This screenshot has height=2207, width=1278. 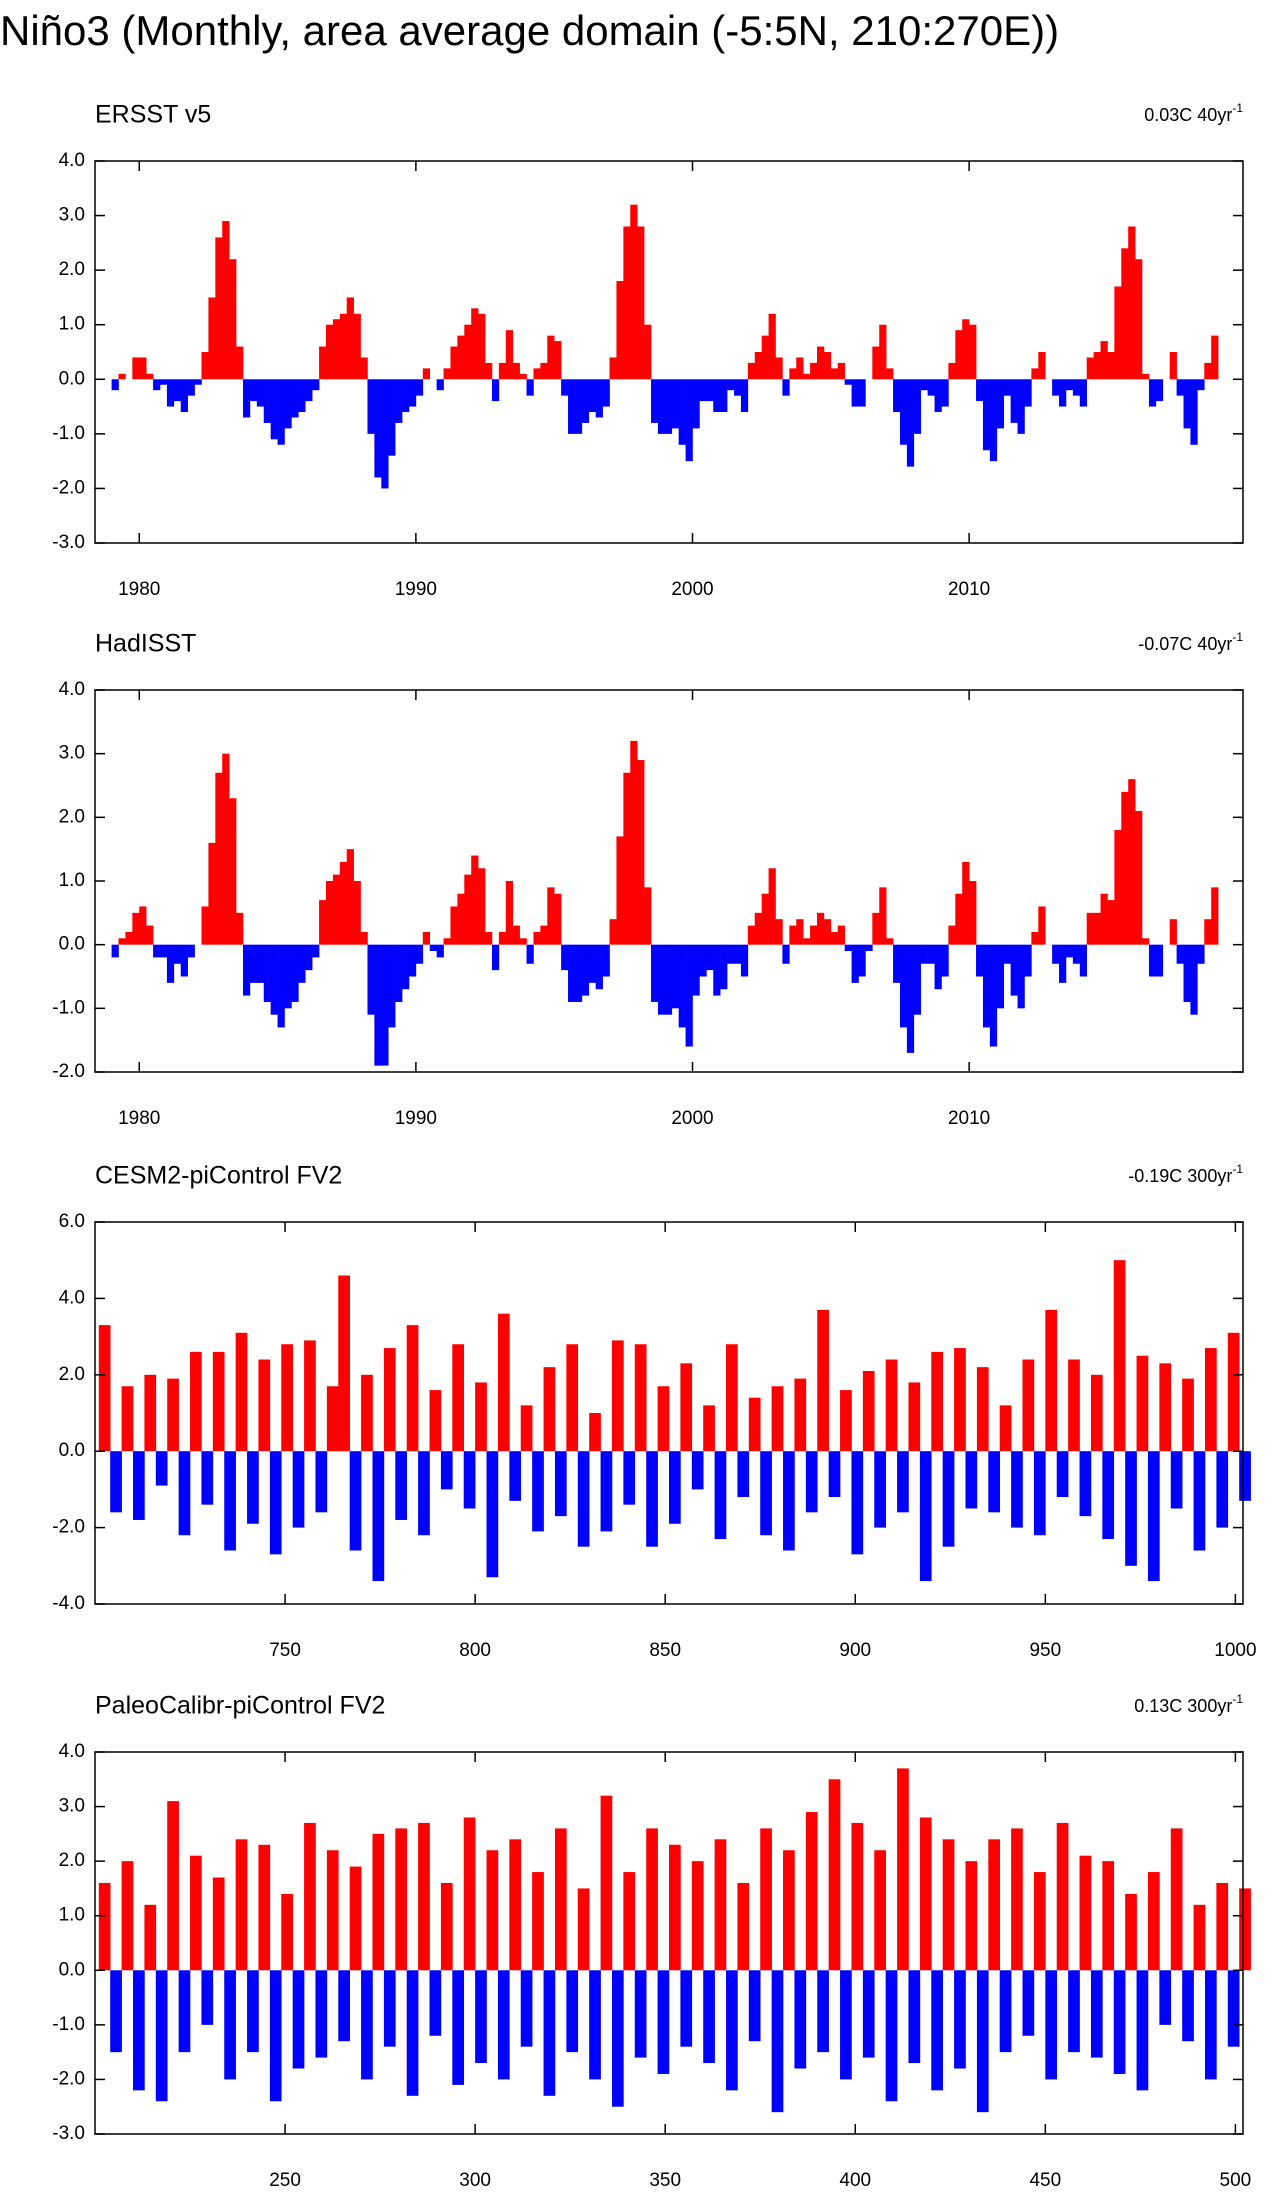 What do you see at coordinates (218, 1176) in the screenshot?
I see `panel-title: CESM2-piControl FV2` at bounding box center [218, 1176].